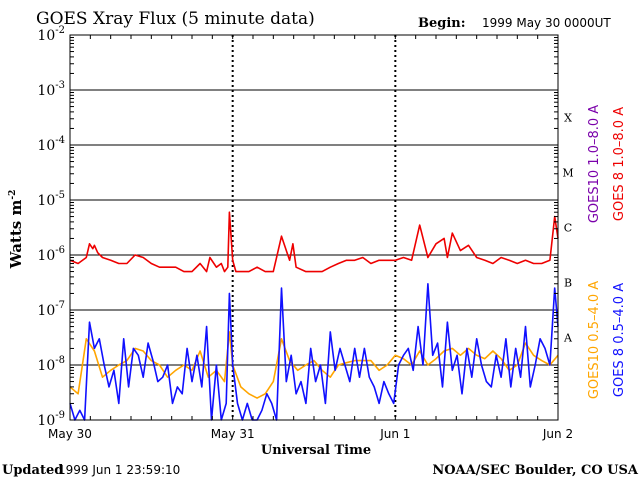 Image resolution: width=640 pixels, height=480 pixels. I want to click on updated-value: 1999 Jun 1 23:59:10, so click(119, 470).